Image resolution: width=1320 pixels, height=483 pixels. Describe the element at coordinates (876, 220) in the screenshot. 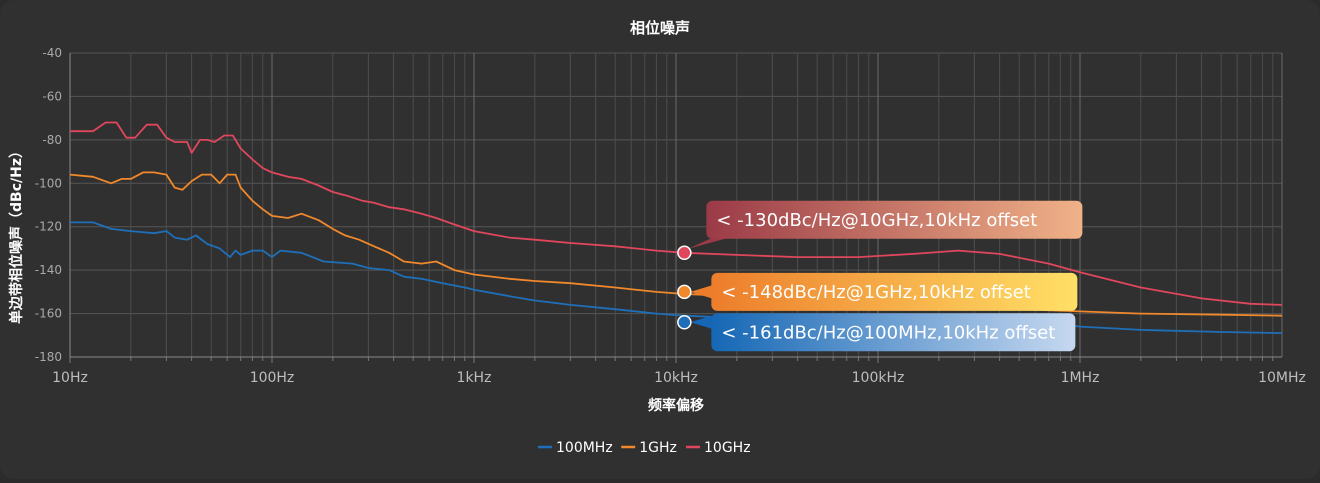

I see `annotation-label: < -130dBc/Hz@10GHz,10kHz offset` at that location.